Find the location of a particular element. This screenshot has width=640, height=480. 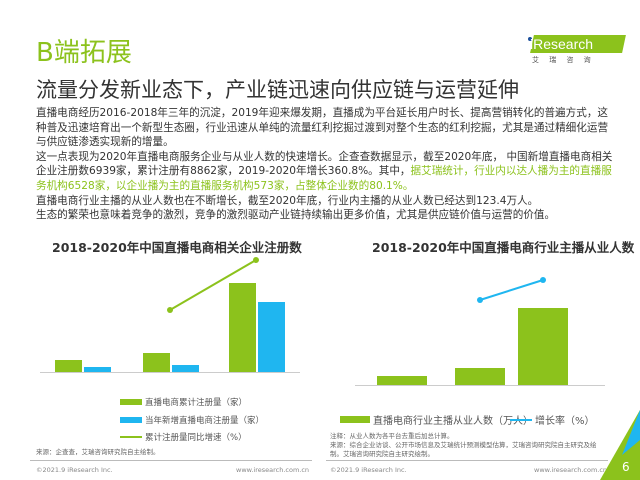

chart2-title: 2018-2020年中国直播电商行业主播从业人数 is located at coordinates (503, 247).